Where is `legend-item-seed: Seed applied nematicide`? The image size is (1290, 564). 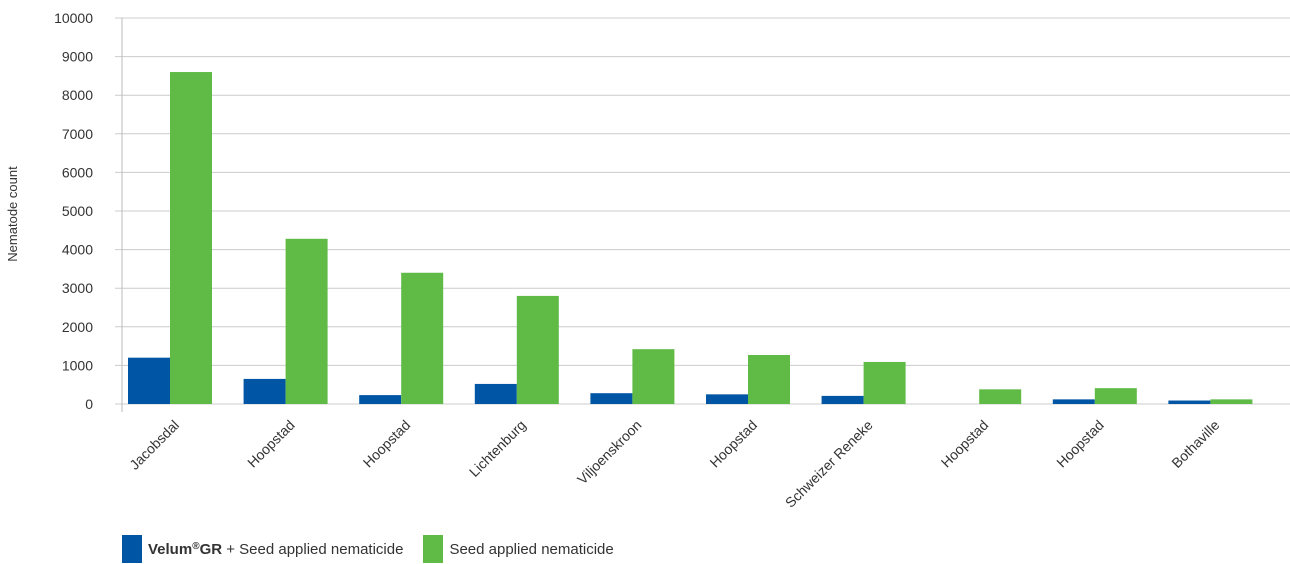
legend-item-seed: Seed applied nematicide is located at coordinates (518, 549).